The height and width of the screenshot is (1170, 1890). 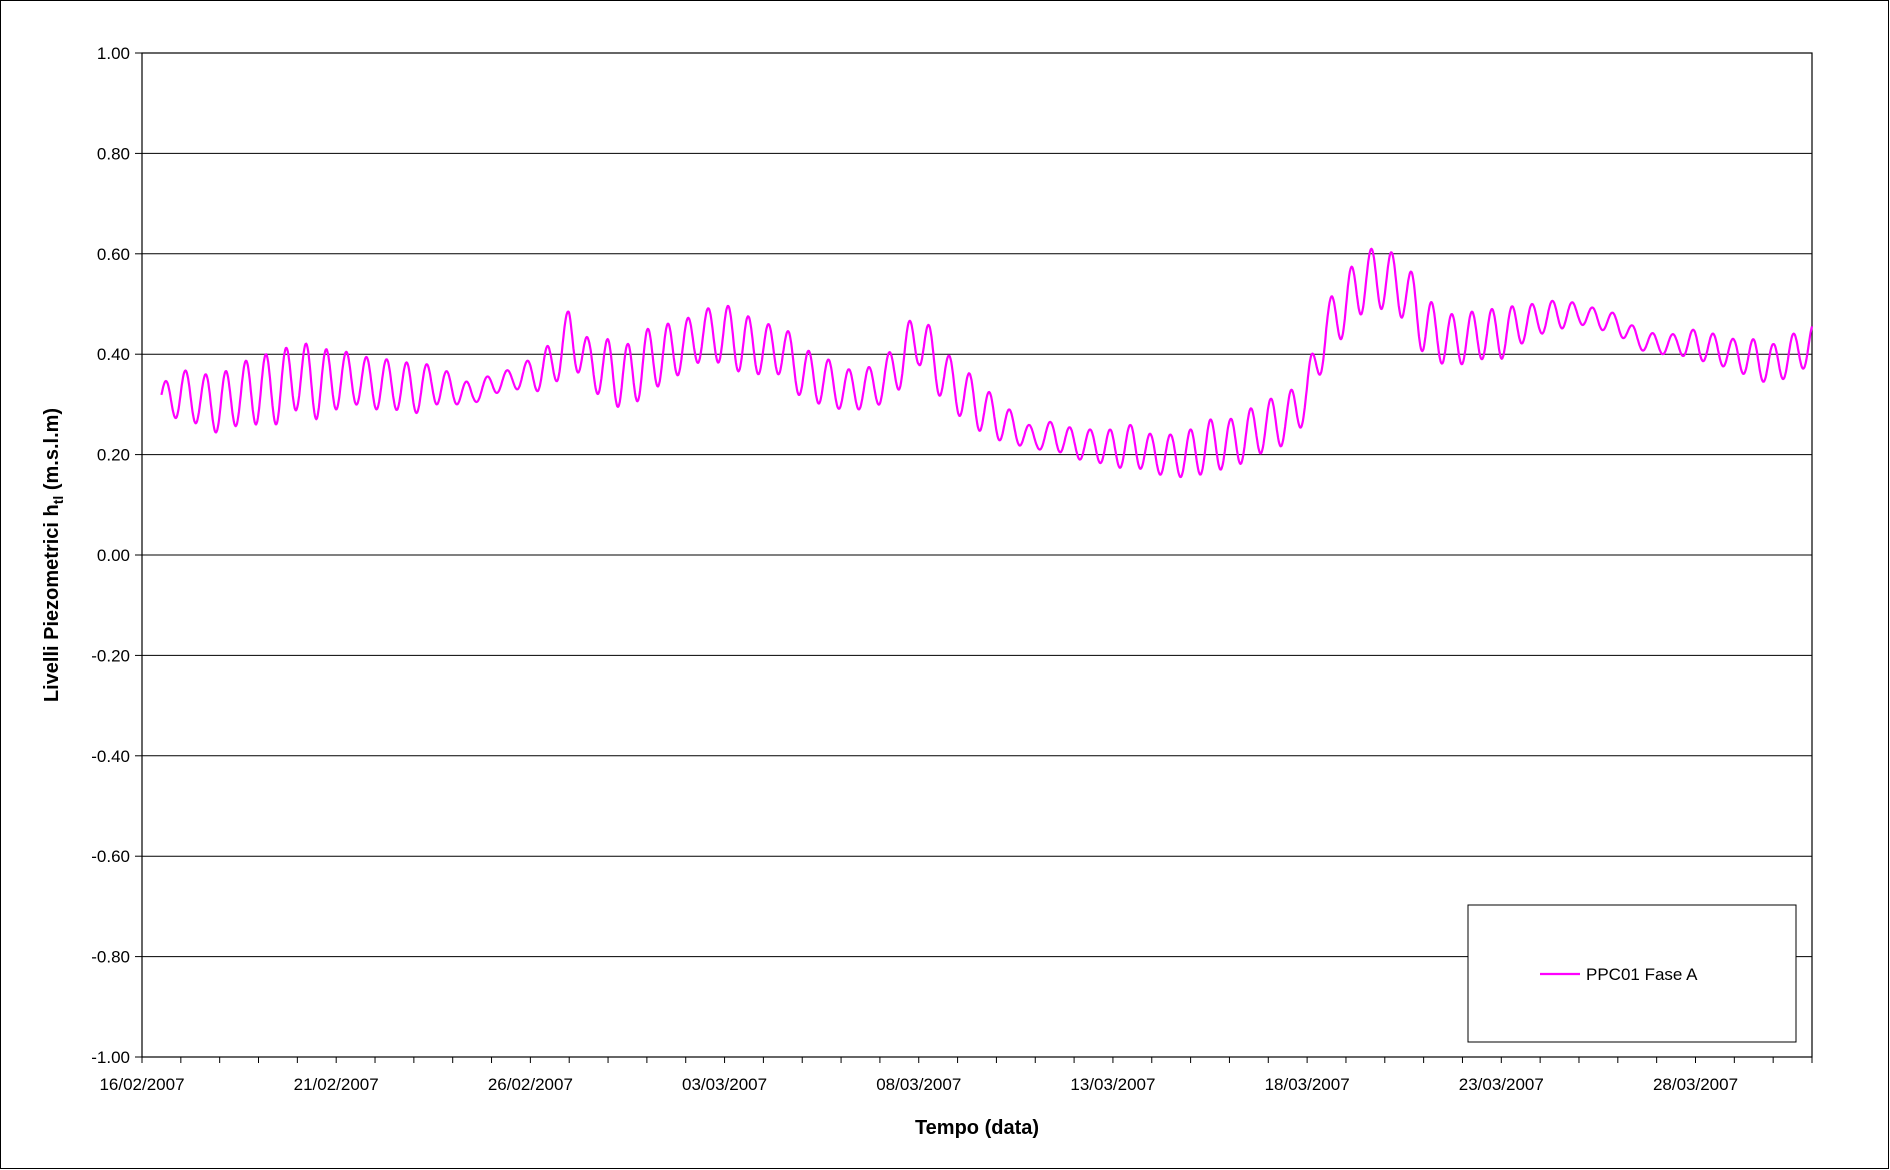 What do you see at coordinates (918, 1084) in the screenshot?
I see `x-tick-label: 08/03/2007` at bounding box center [918, 1084].